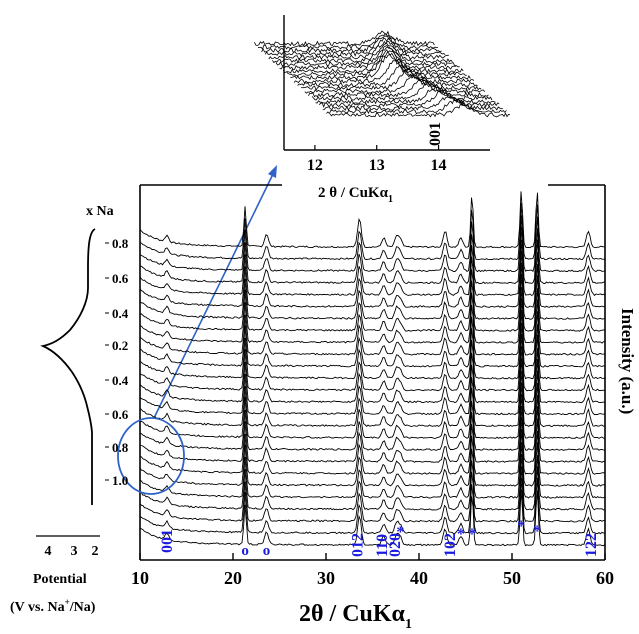  Describe the element at coordinates (419, 578) in the screenshot. I see `x-tick-label: 40` at that location.